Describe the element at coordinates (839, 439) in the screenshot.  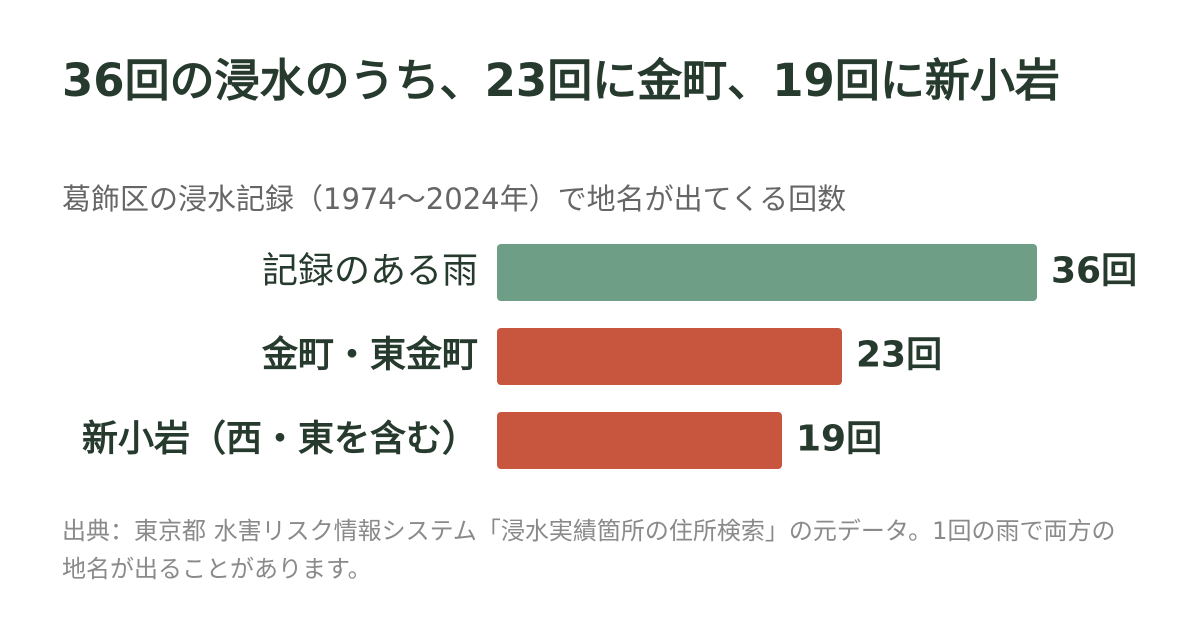
I see `value-label: 19回` at that location.